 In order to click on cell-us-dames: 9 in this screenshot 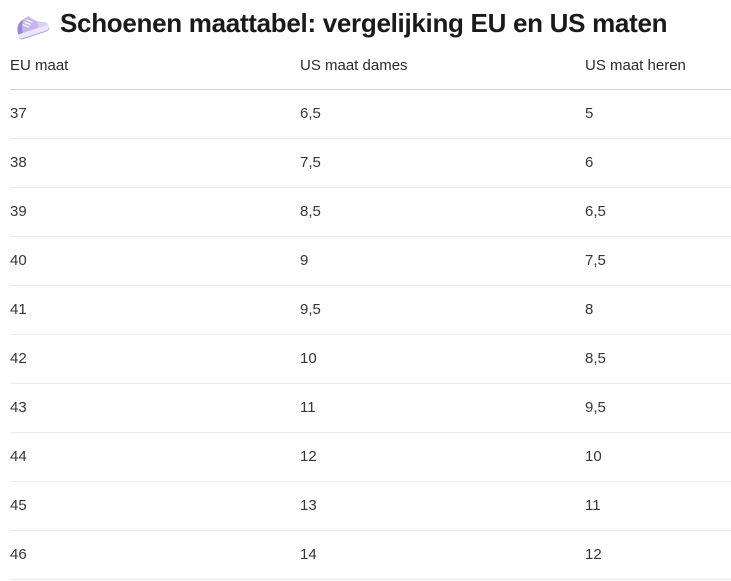, I will do `click(442, 261)`.